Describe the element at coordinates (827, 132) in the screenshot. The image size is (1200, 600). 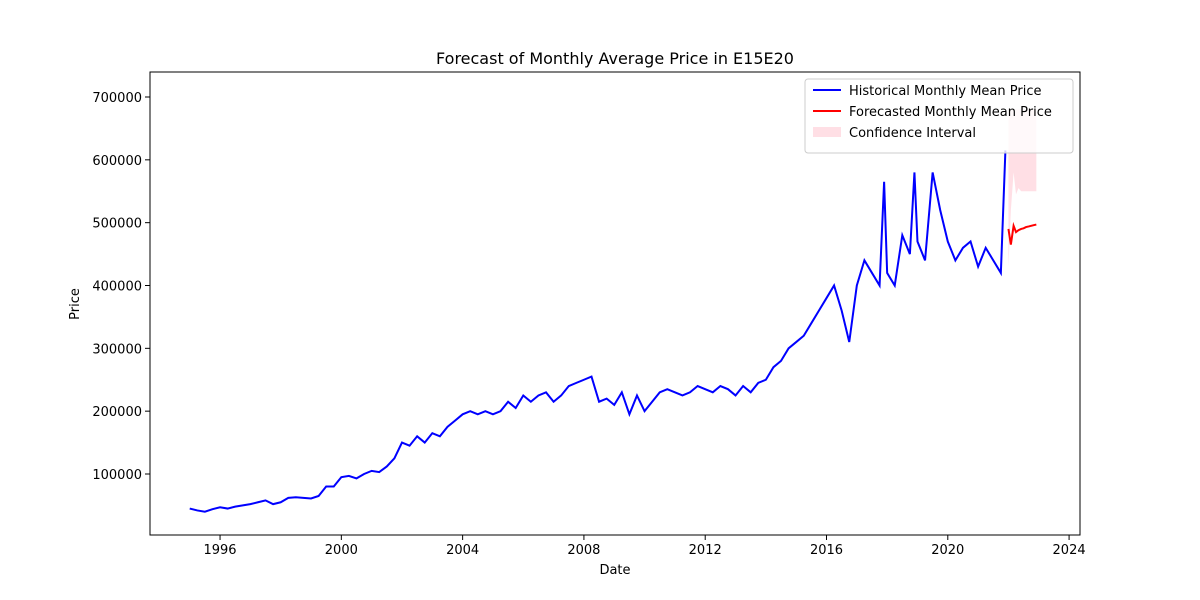
I see `legend-swatch` at that location.